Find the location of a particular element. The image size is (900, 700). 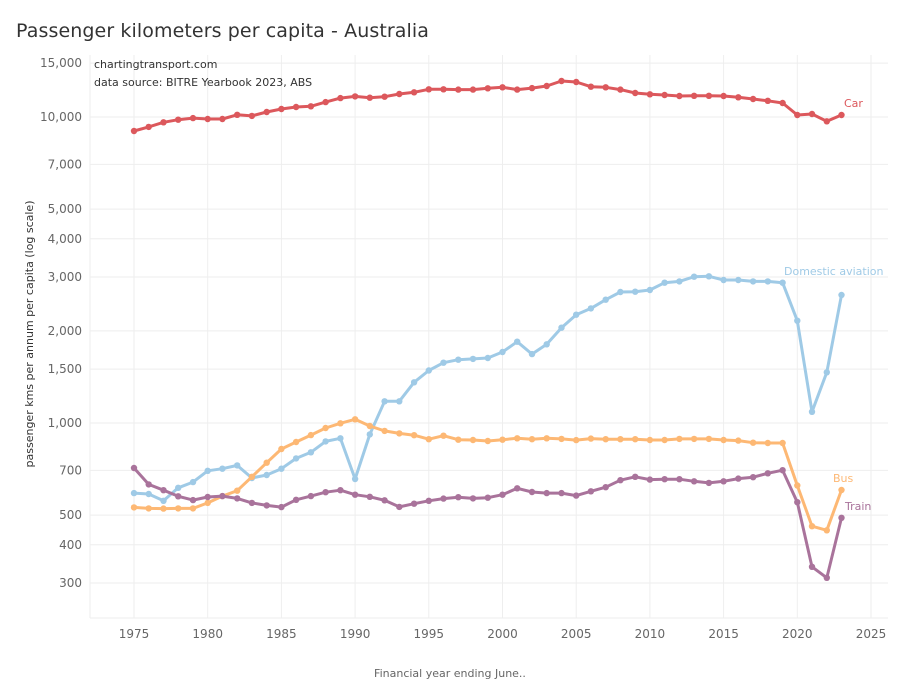

x-axis-title: Financial year ending June.. is located at coordinates (450, 673).